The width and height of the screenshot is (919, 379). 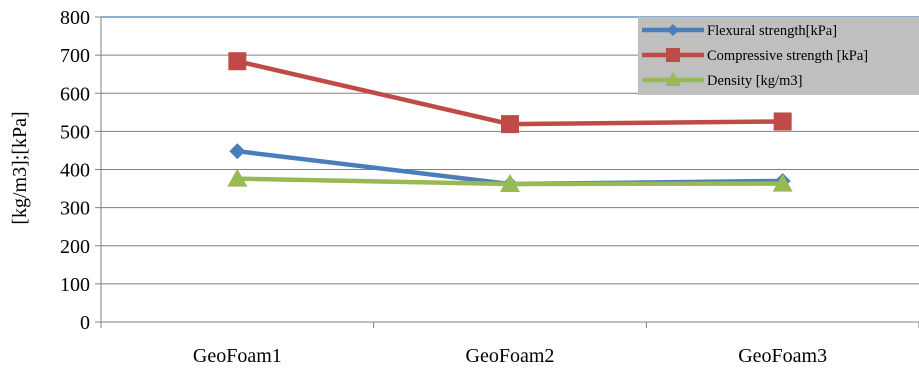 I want to click on x-tick-label: GeoFoam3, so click(x=782, y=356).